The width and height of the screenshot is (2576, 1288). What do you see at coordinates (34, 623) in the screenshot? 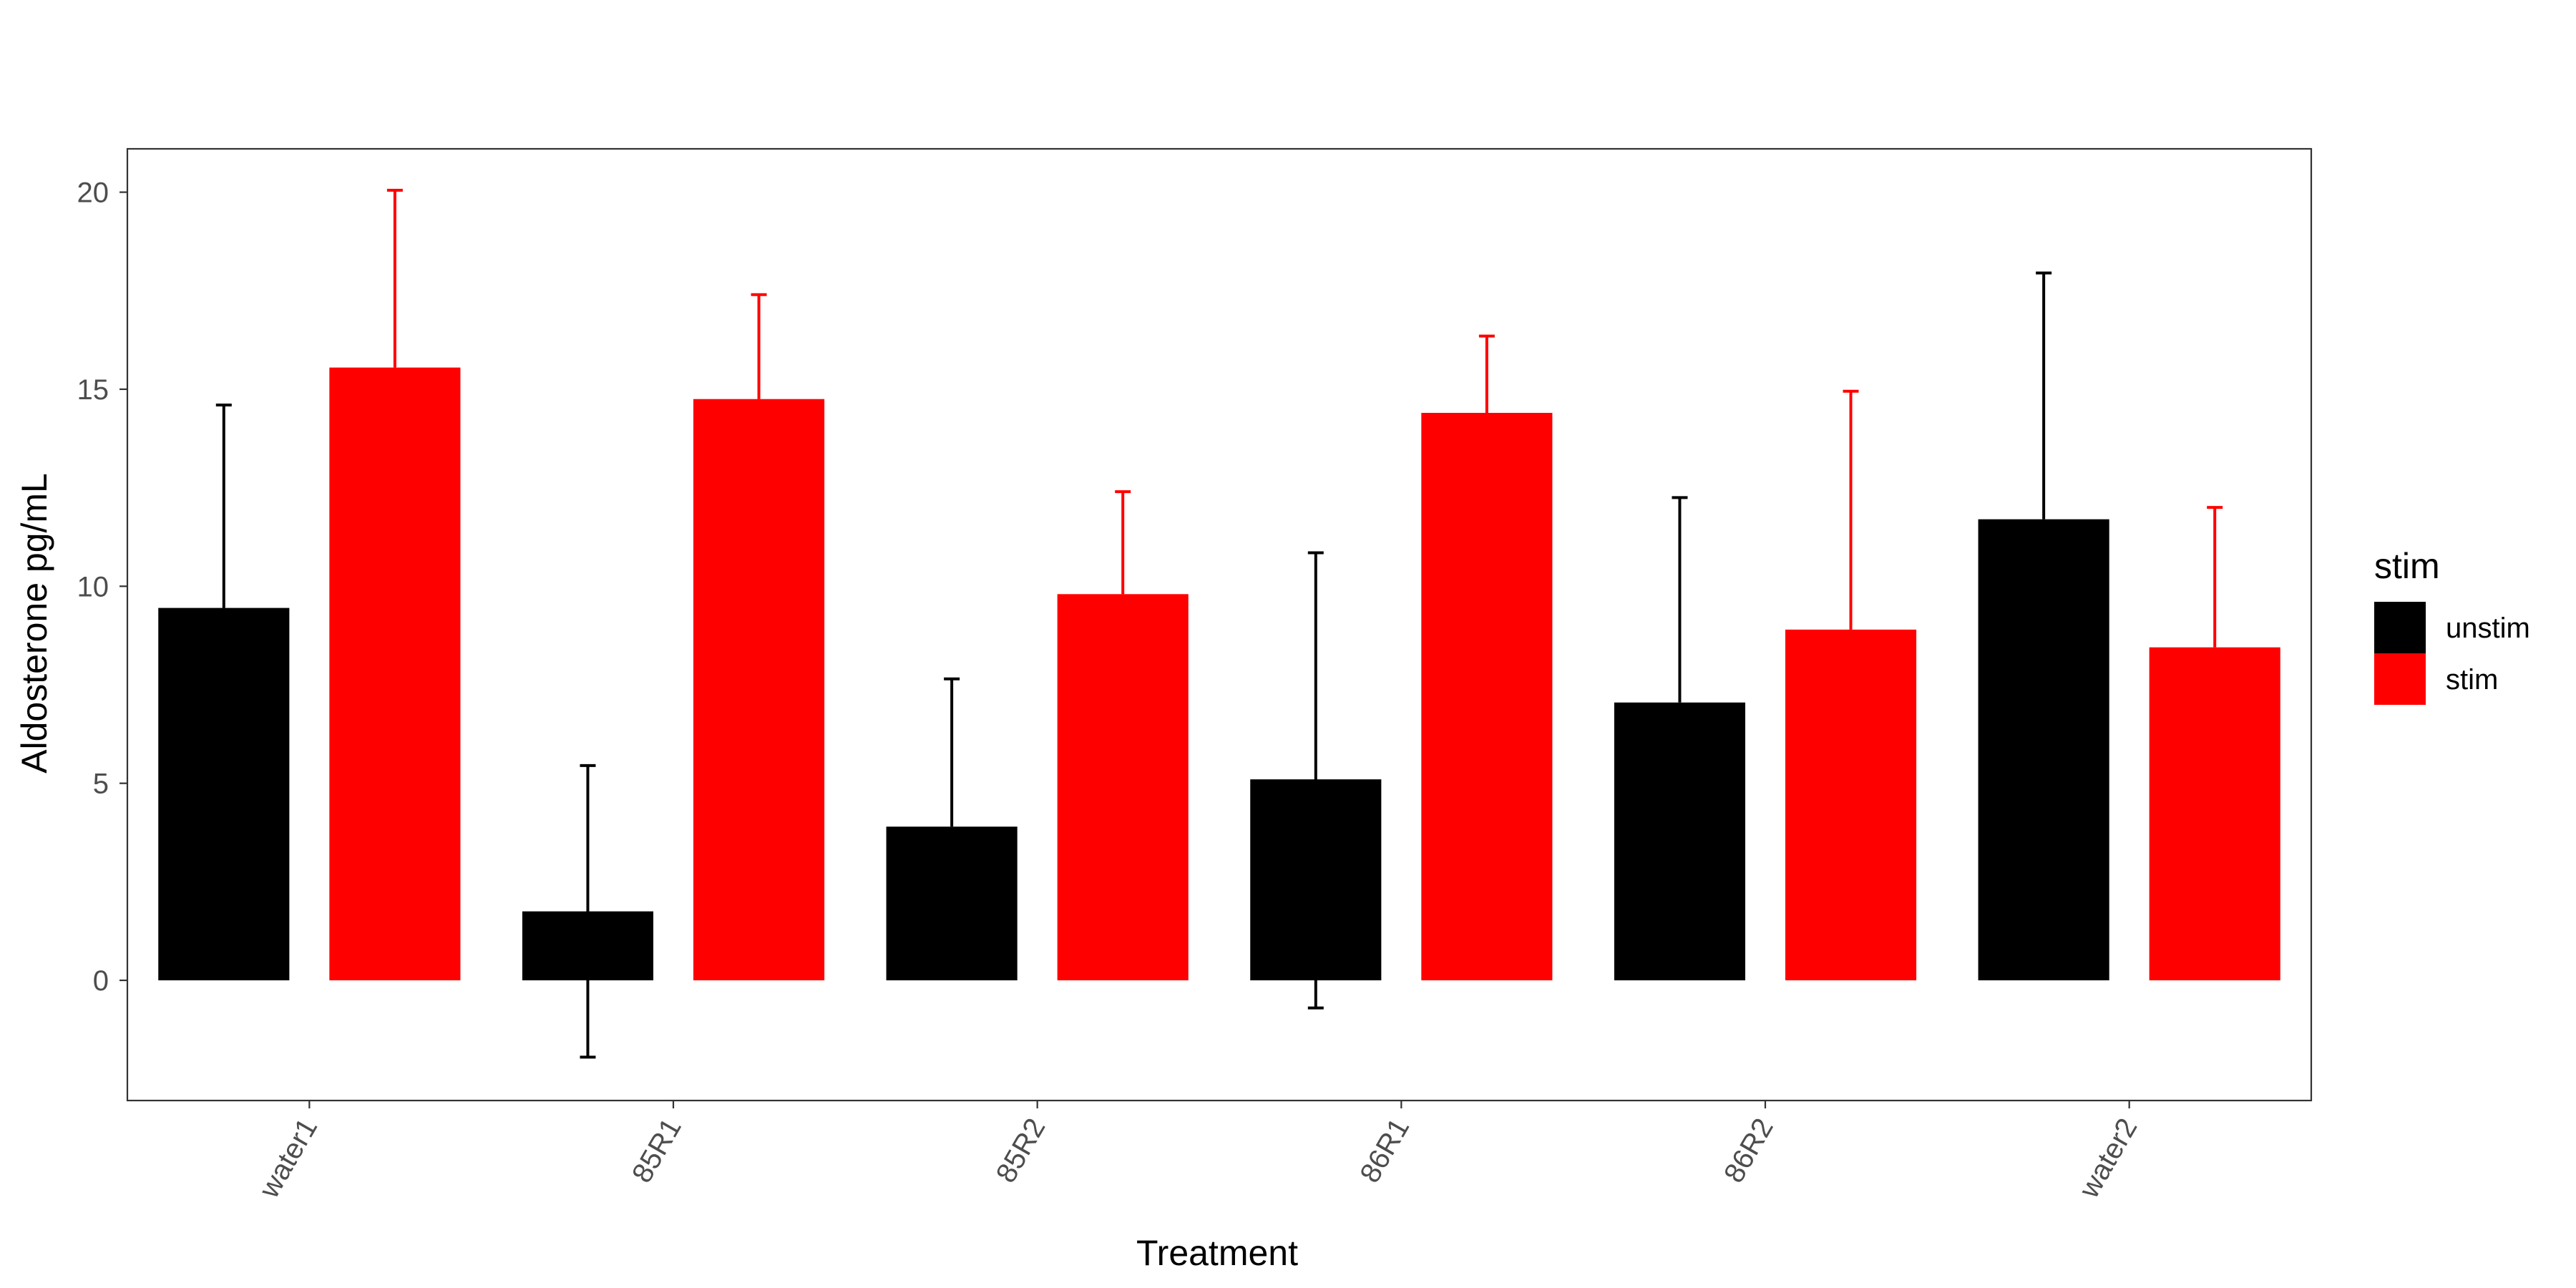
I see `y-axis-title: Aldosterone pg/mL` at bounding box center [34, 623].